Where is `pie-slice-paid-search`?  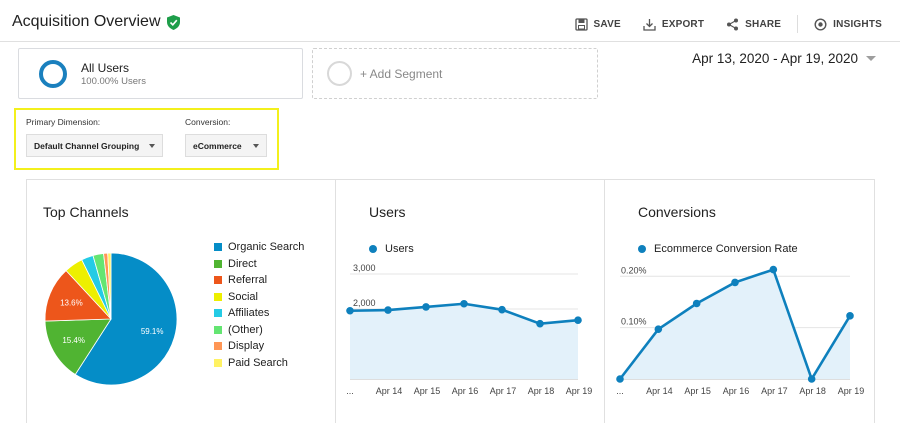
pie-slice-paid-search is located at coordinates (109, 286).